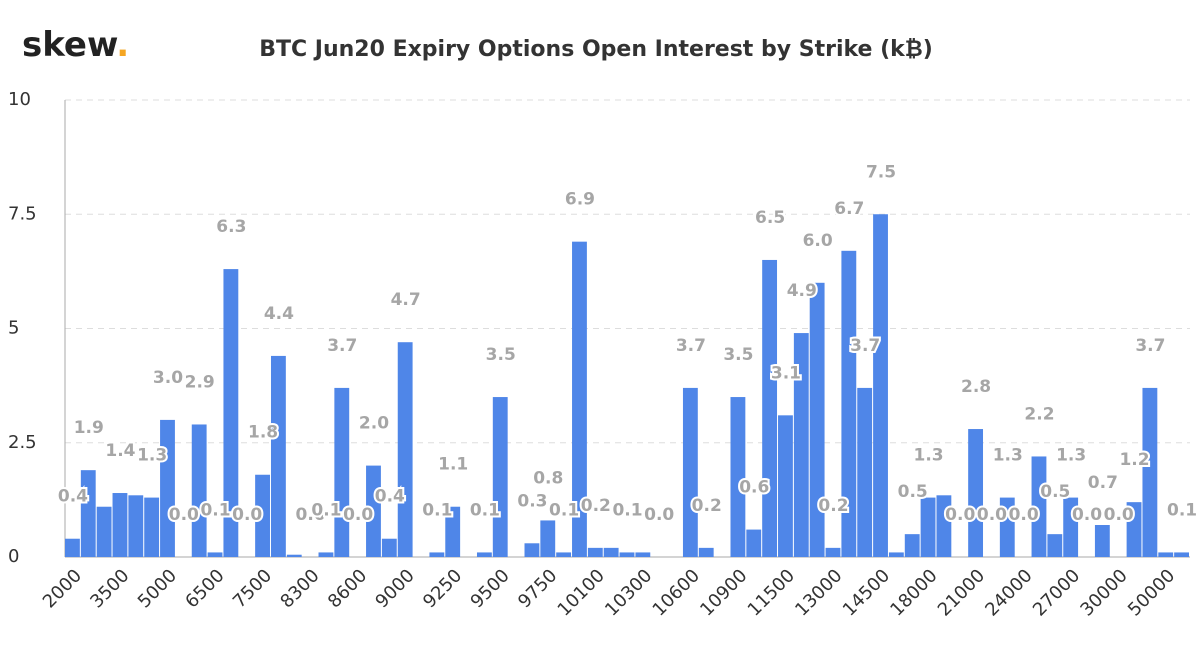  Describe the element at coordinates (70, 45) in the screenshot. I see `logo-text: skew` at that location.